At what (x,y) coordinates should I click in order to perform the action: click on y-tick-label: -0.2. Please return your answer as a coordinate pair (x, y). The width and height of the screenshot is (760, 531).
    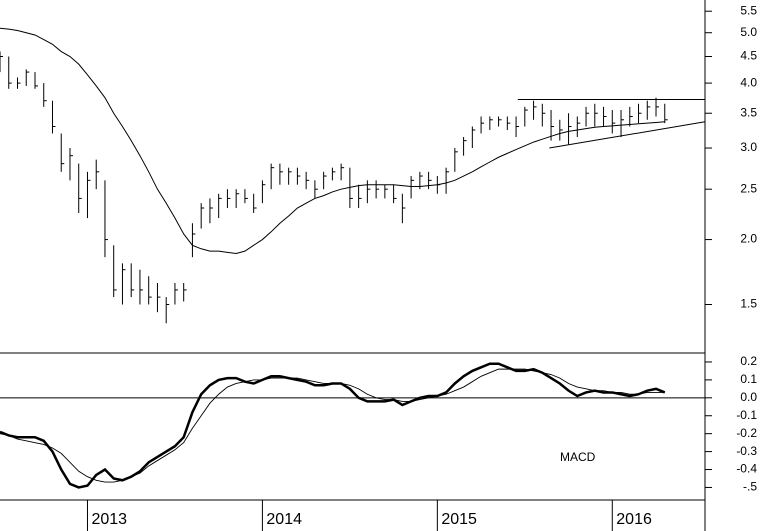
    Looking at the image, I should click on (746, 433).